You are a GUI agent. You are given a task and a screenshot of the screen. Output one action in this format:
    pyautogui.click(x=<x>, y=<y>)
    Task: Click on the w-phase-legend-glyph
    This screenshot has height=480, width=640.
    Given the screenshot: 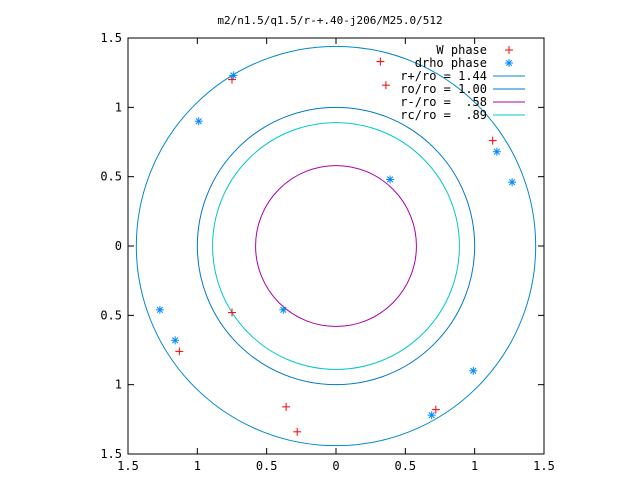 What is the action you would take?
    pyautogui.click(x=509, y=50)
    